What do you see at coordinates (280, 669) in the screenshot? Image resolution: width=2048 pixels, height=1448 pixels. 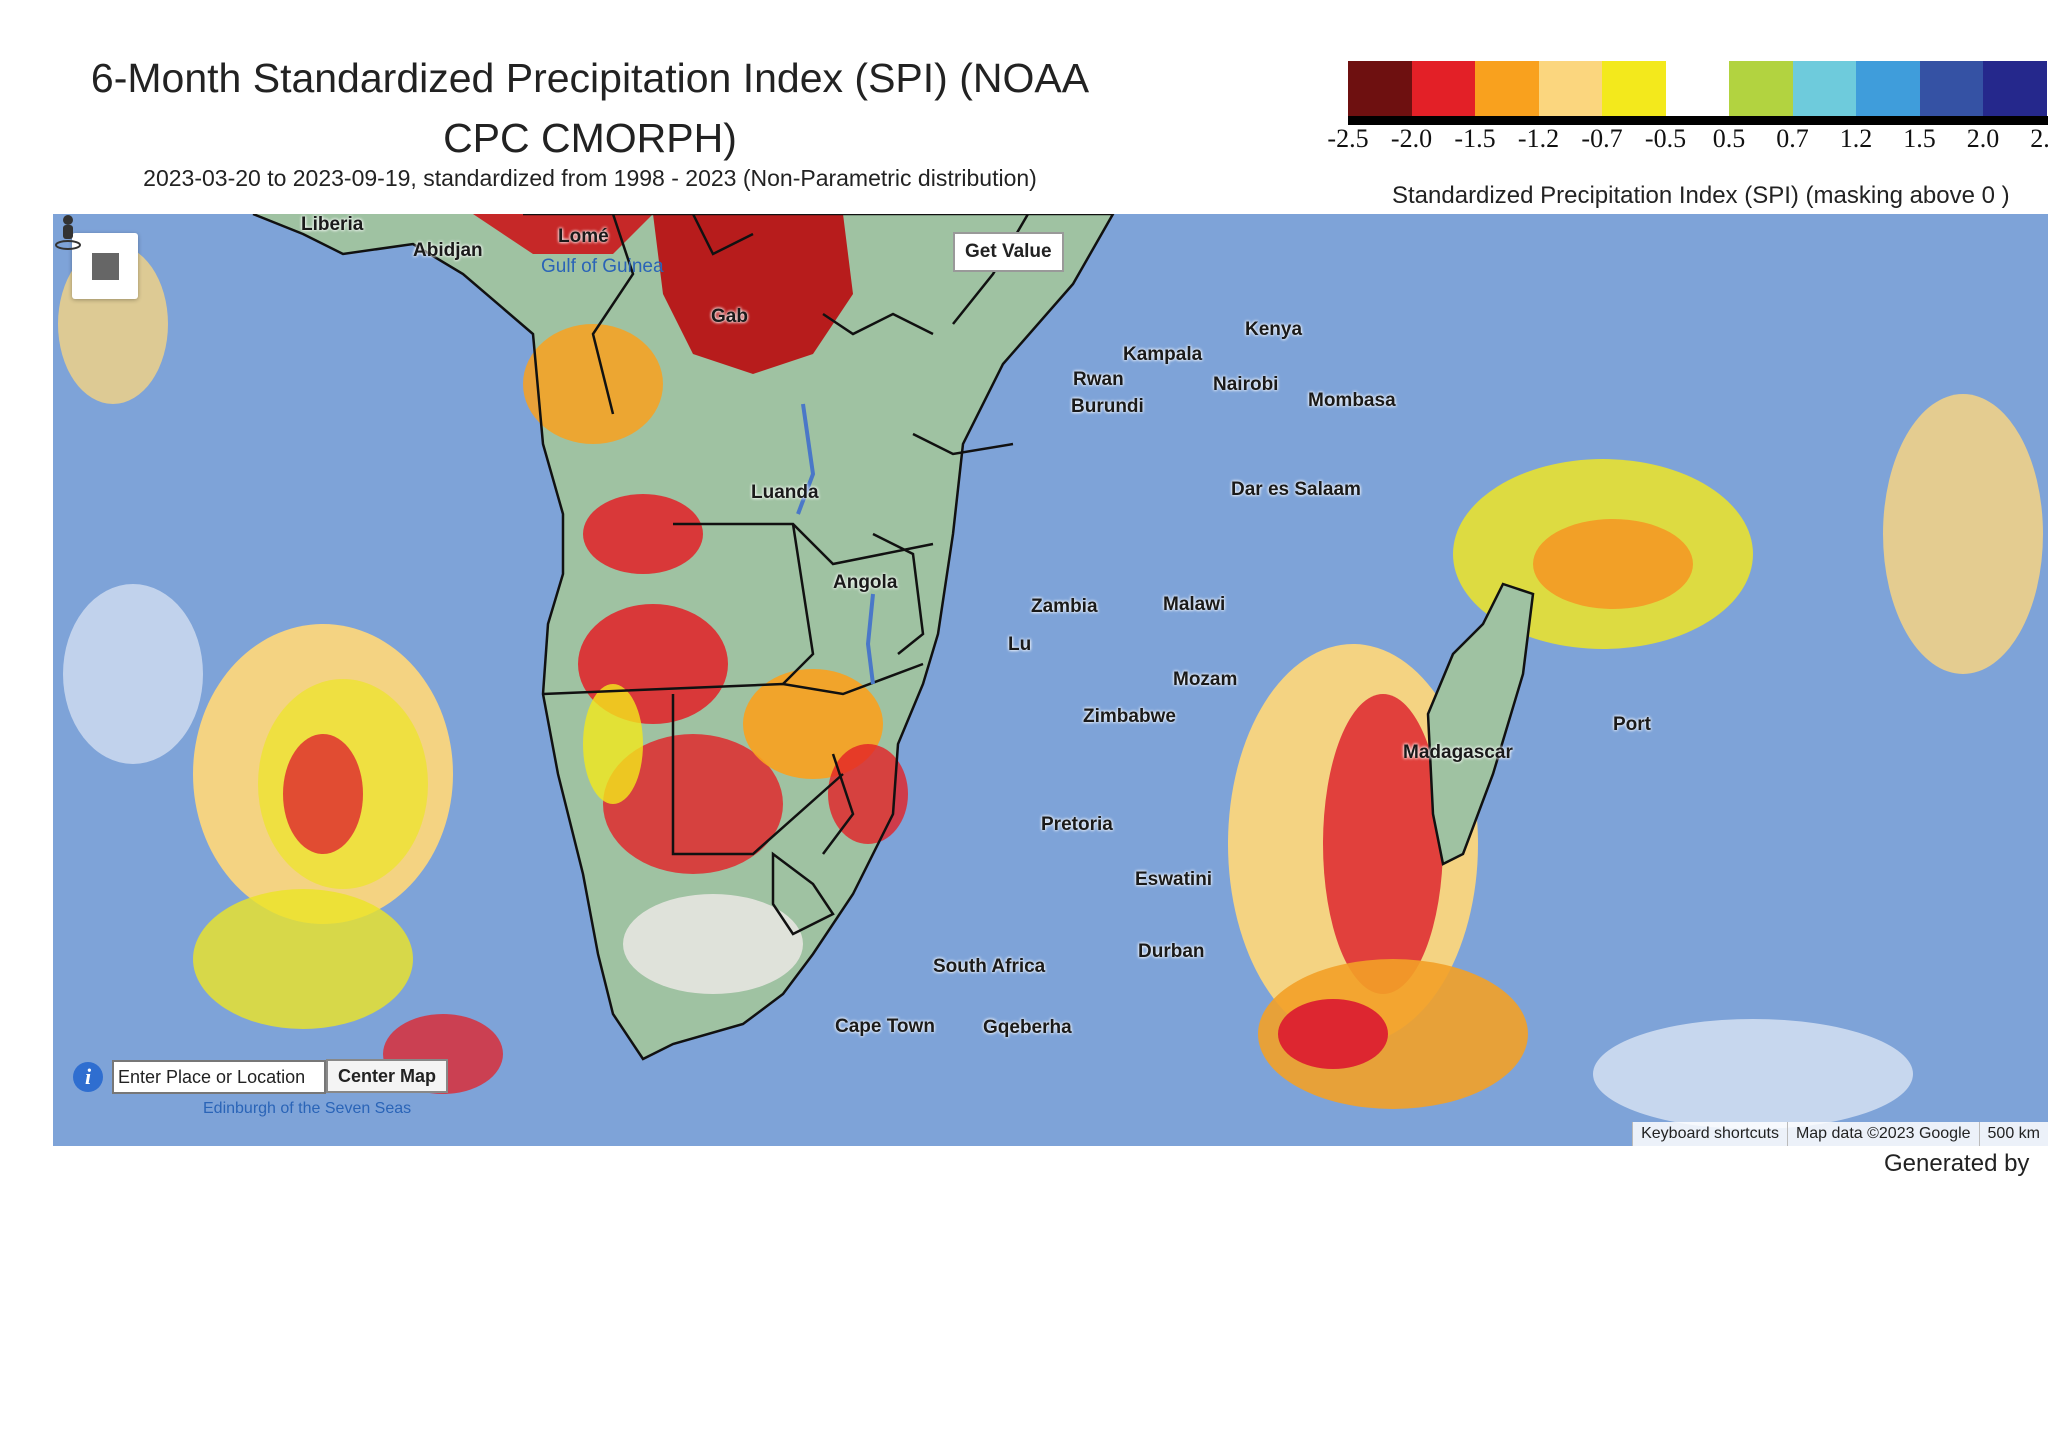 I see `ocean-anomaly-west` at bounding box center [280, 669].